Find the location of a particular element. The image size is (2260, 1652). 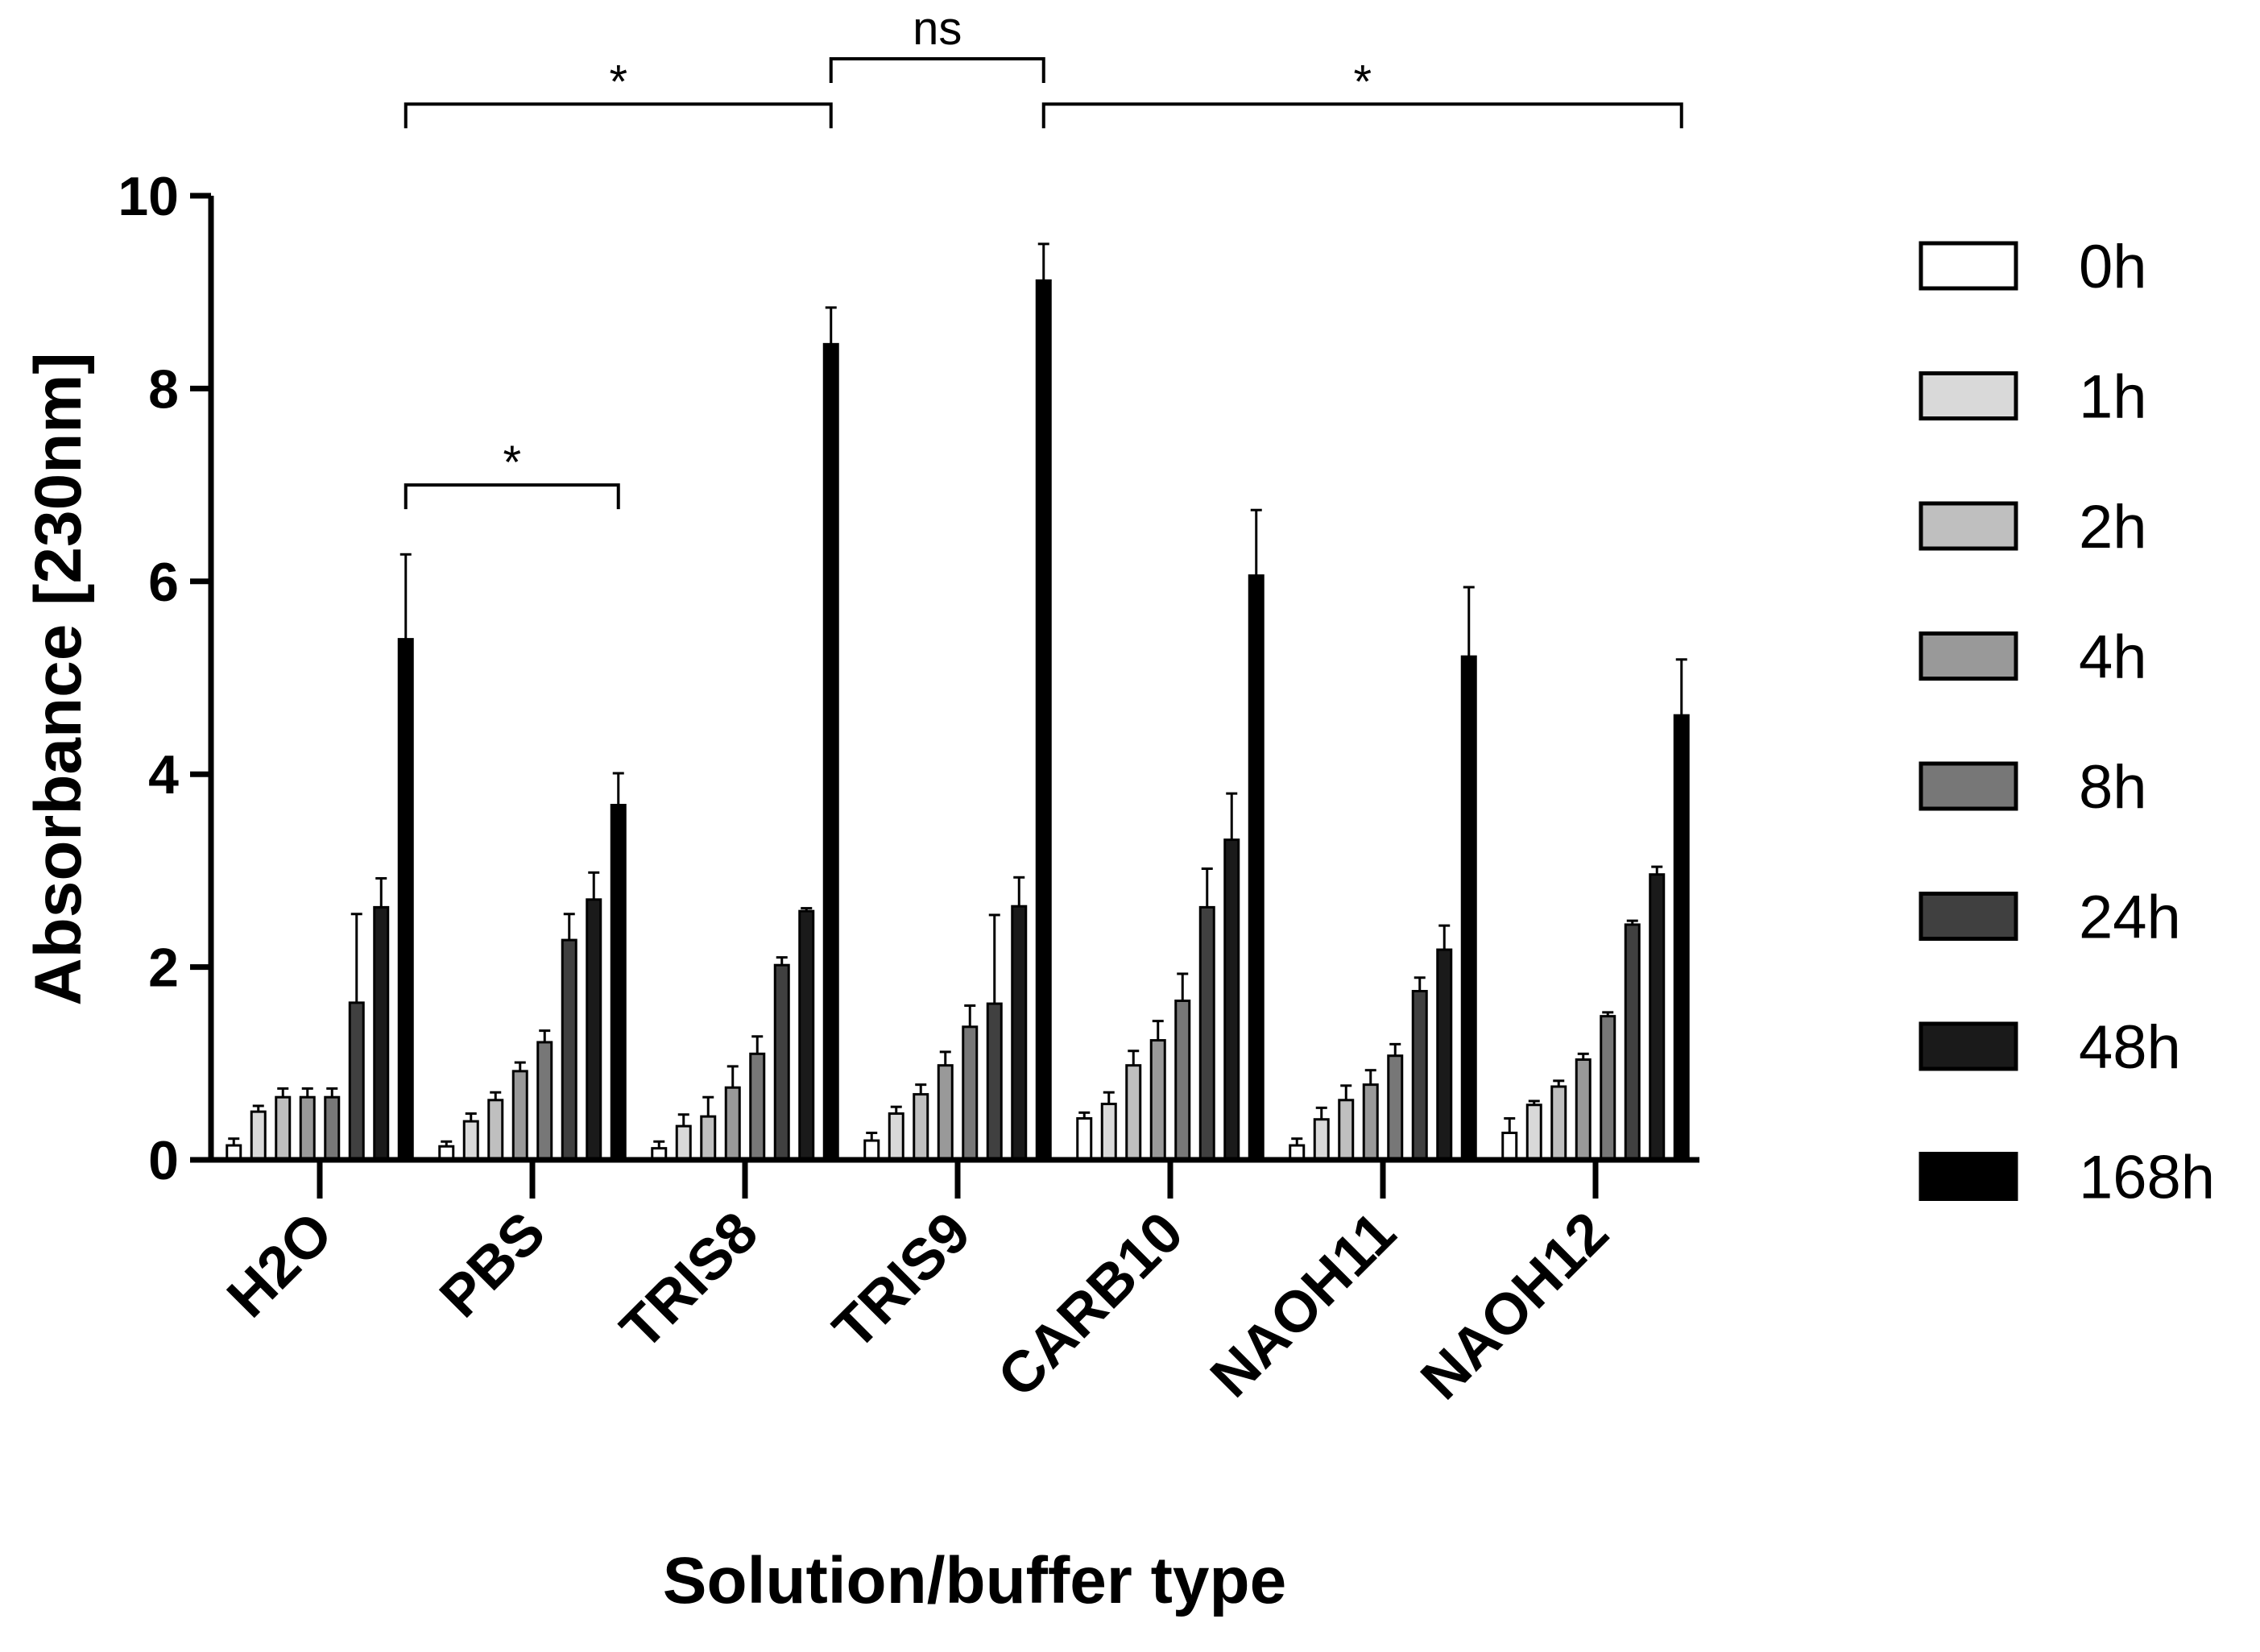

bar-h2o-48h is located at coordinates (382, 1033).